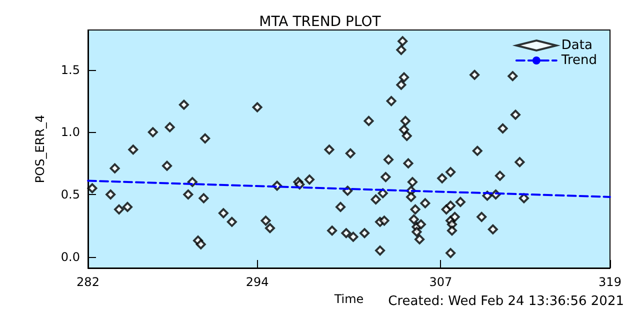  Describe the element at coordinates (40, 149) in the screenshot. I see `y-axis-title: POS_ERR_4` at that location.